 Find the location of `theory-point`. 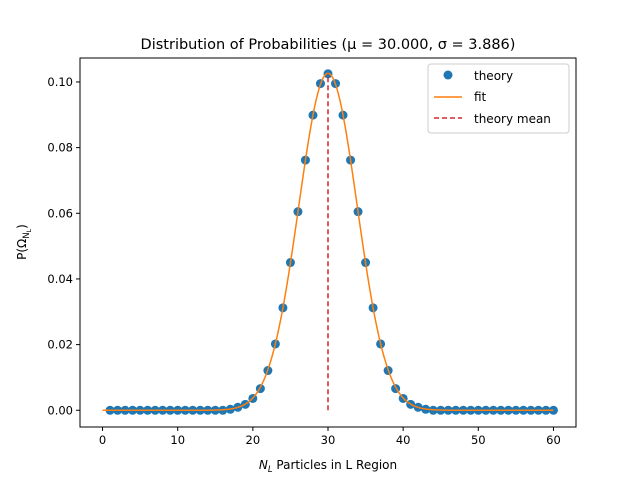

theory-point is located at coordinates (553, 410).